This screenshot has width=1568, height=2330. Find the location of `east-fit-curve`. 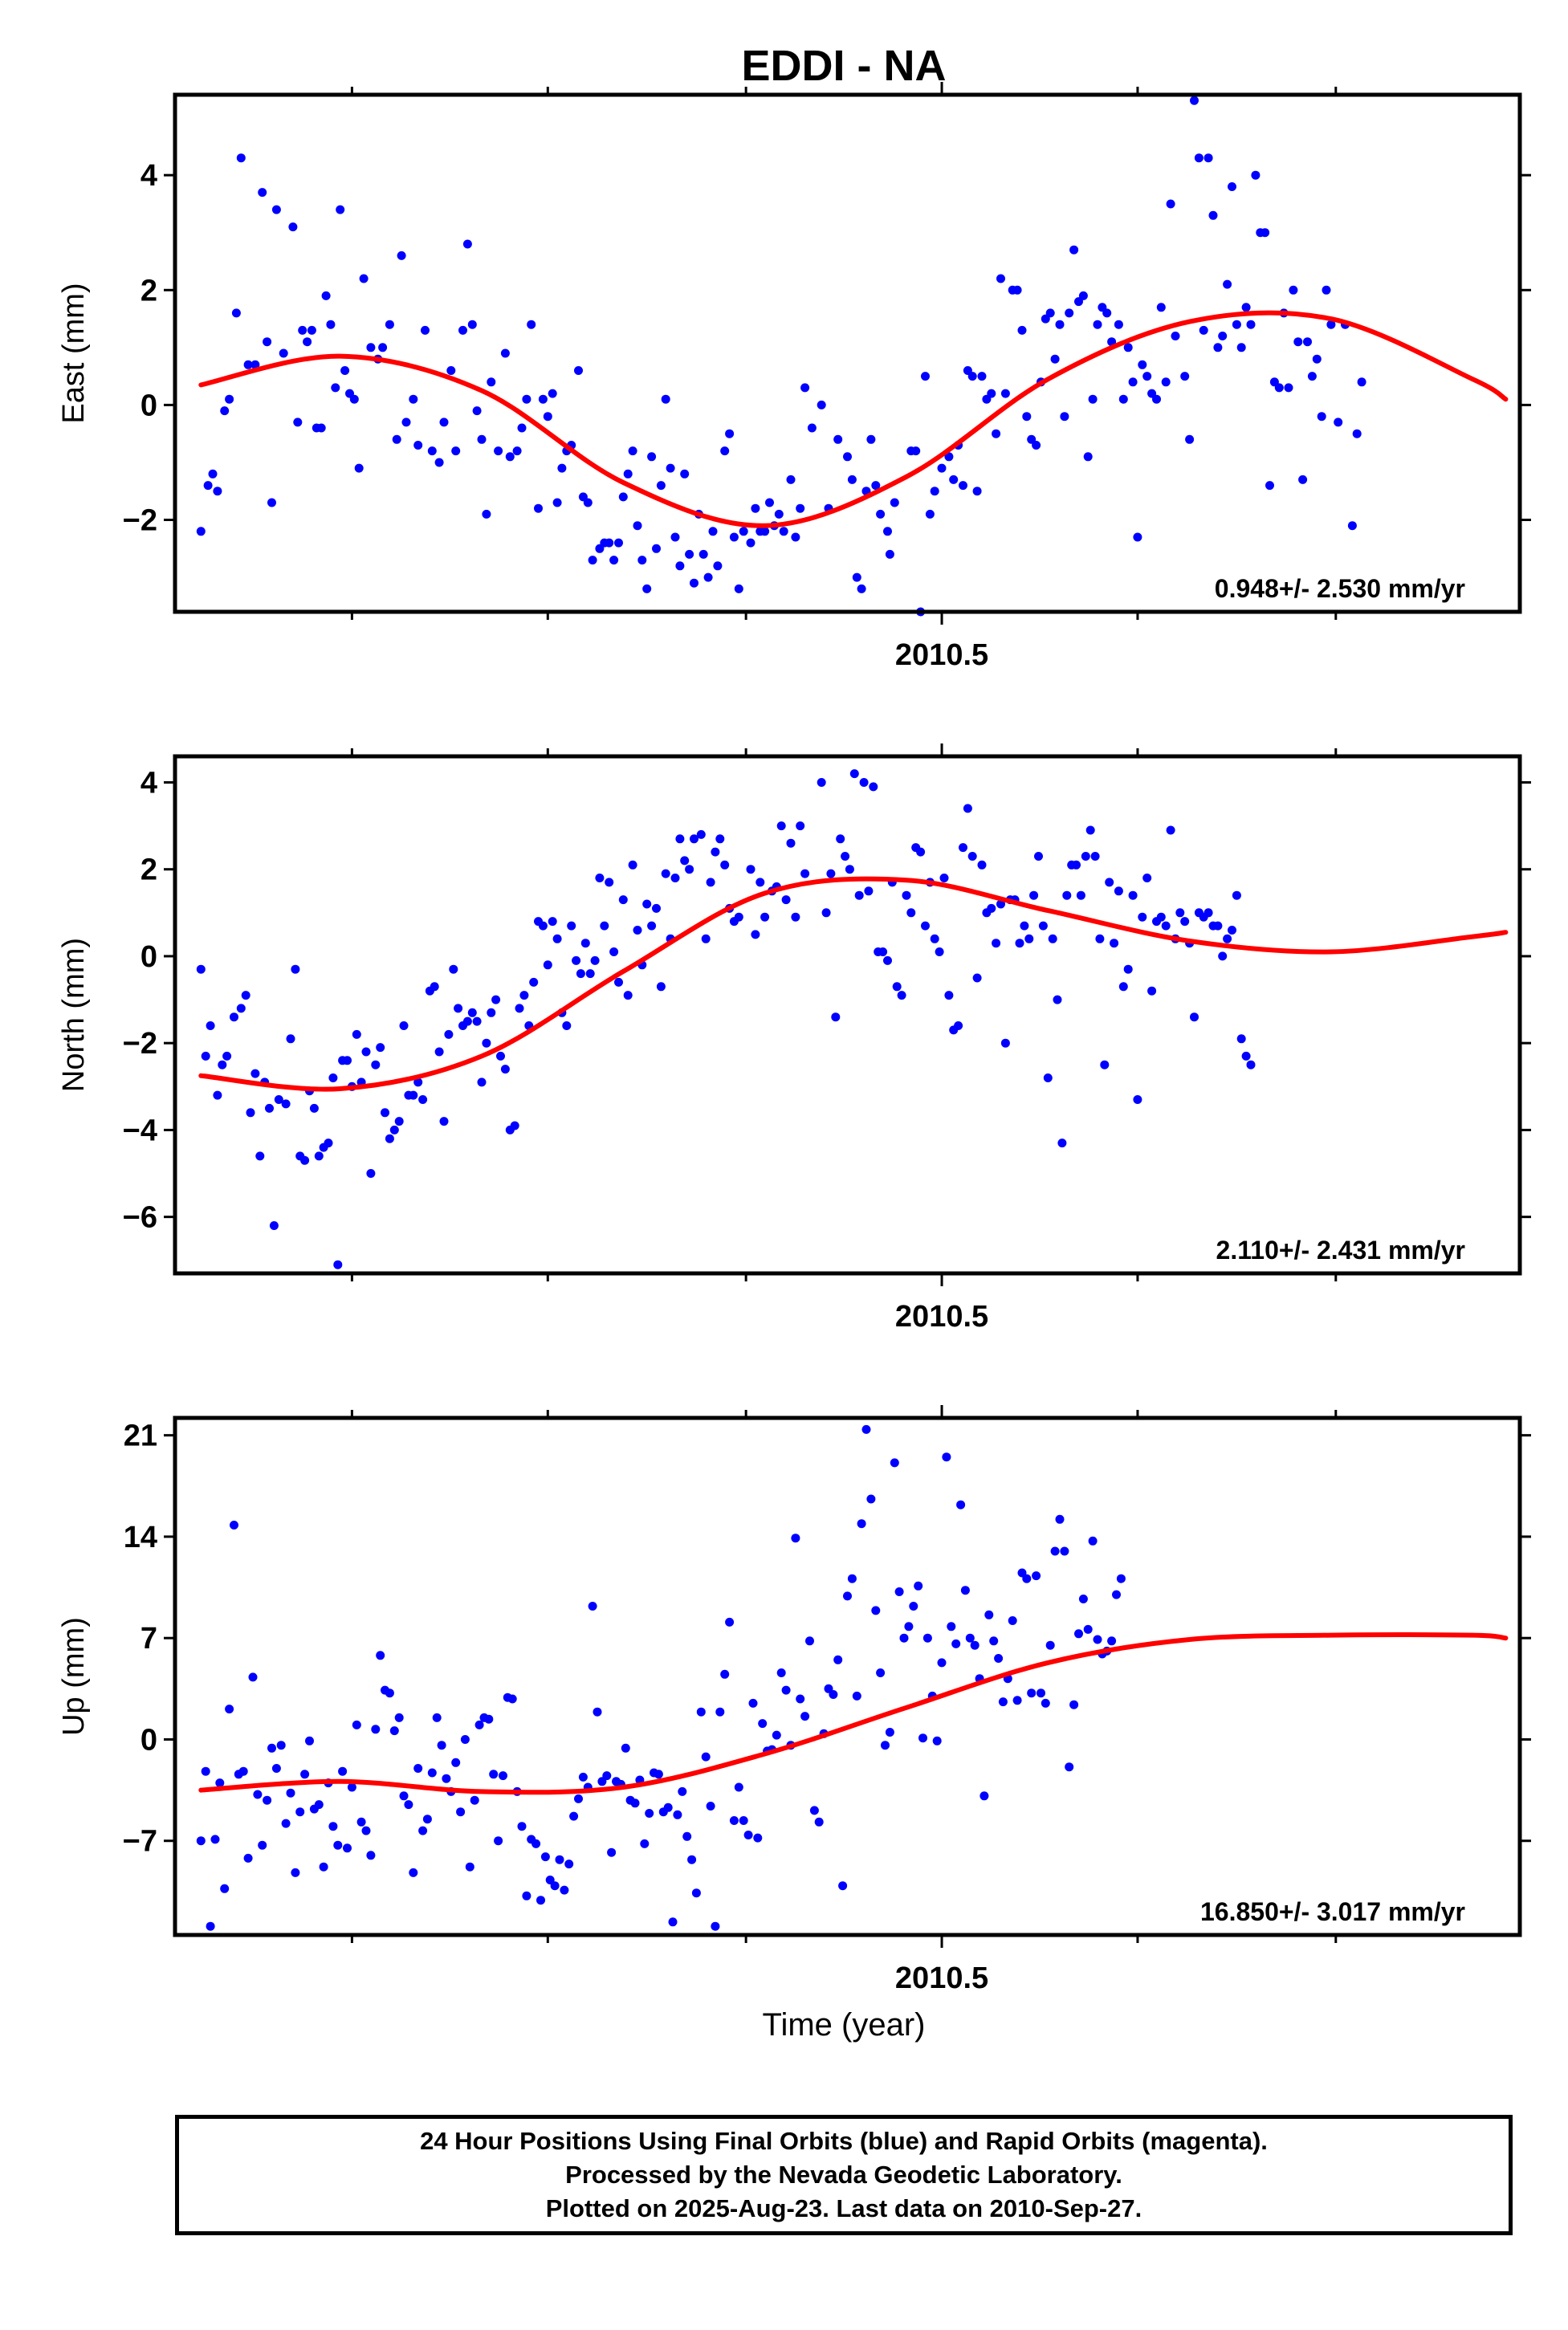

east-fit-curve is located at coordinates (853, 419).